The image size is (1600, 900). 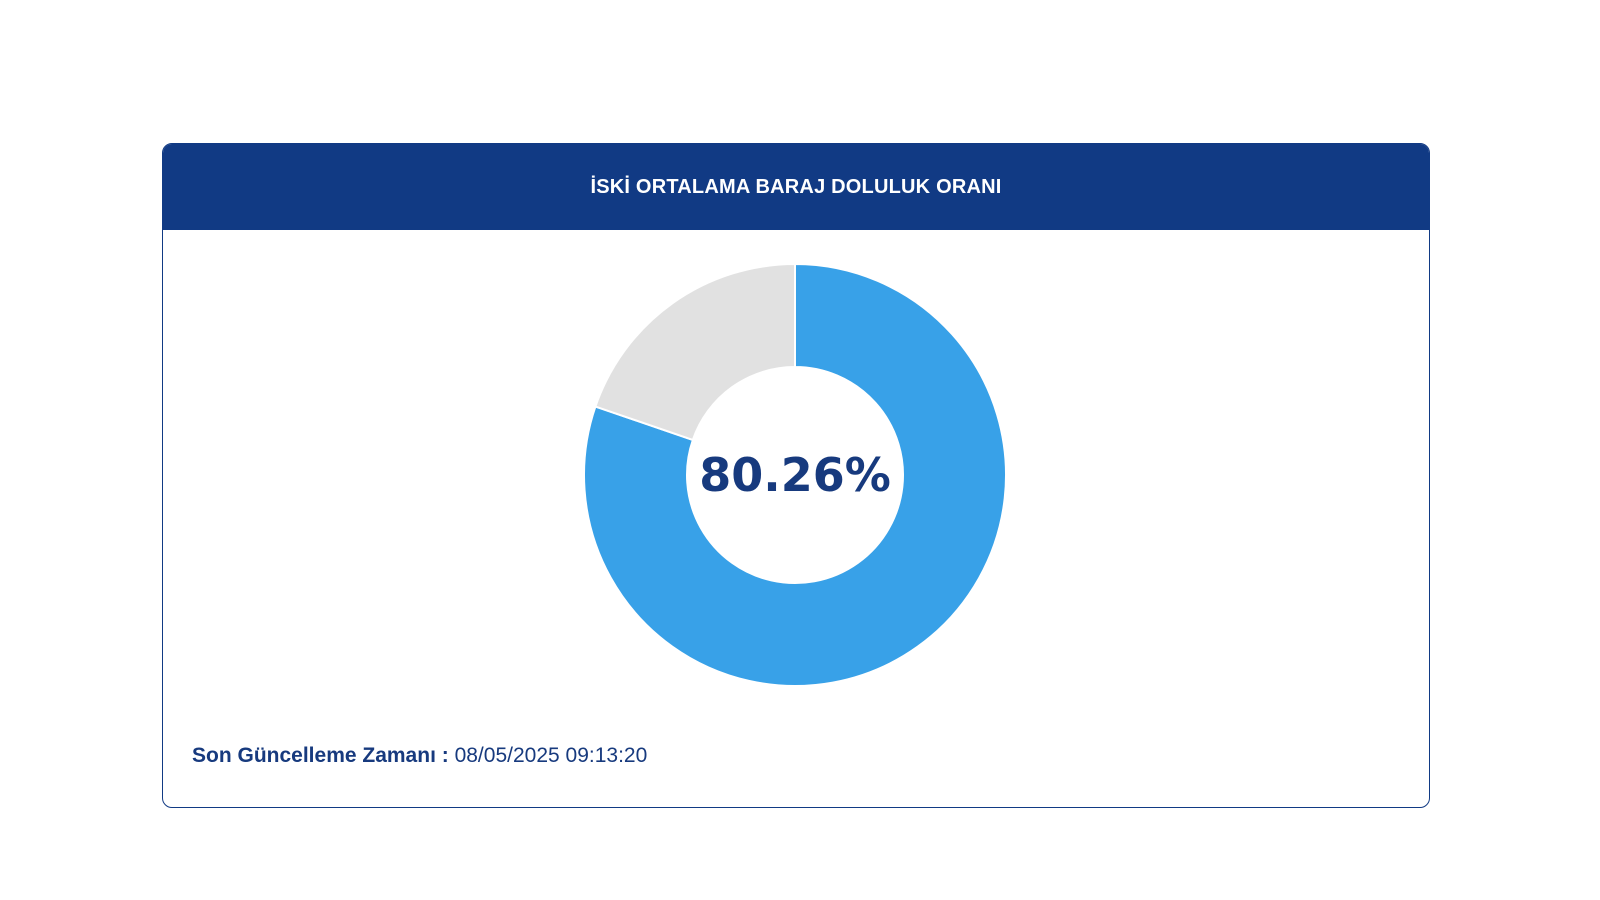 I want to click on filled-slice, so click(x=795, y=474).